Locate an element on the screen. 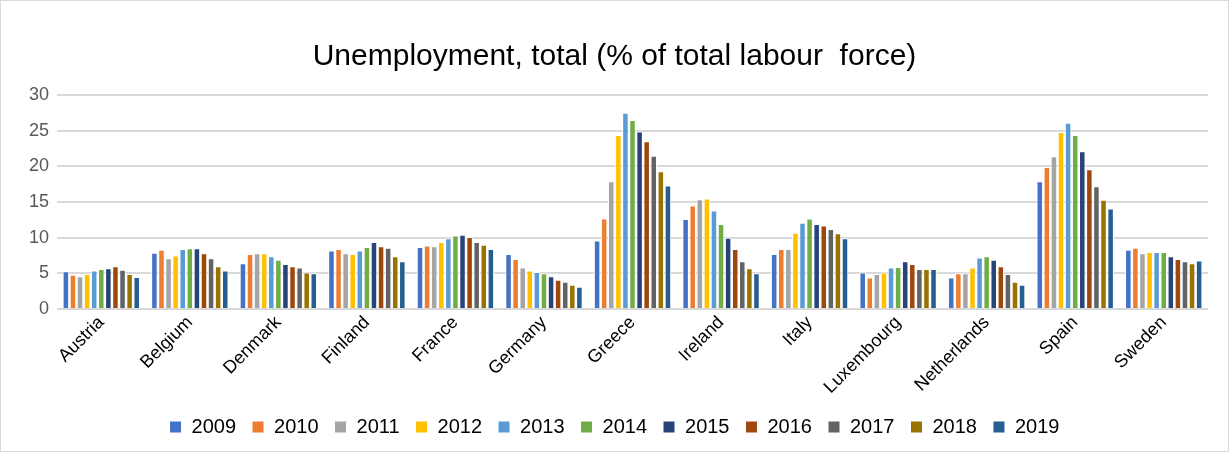 The height and width of the screenshot is (452, 1229). legend-label: 2015 is located at coordinates (707, 425).